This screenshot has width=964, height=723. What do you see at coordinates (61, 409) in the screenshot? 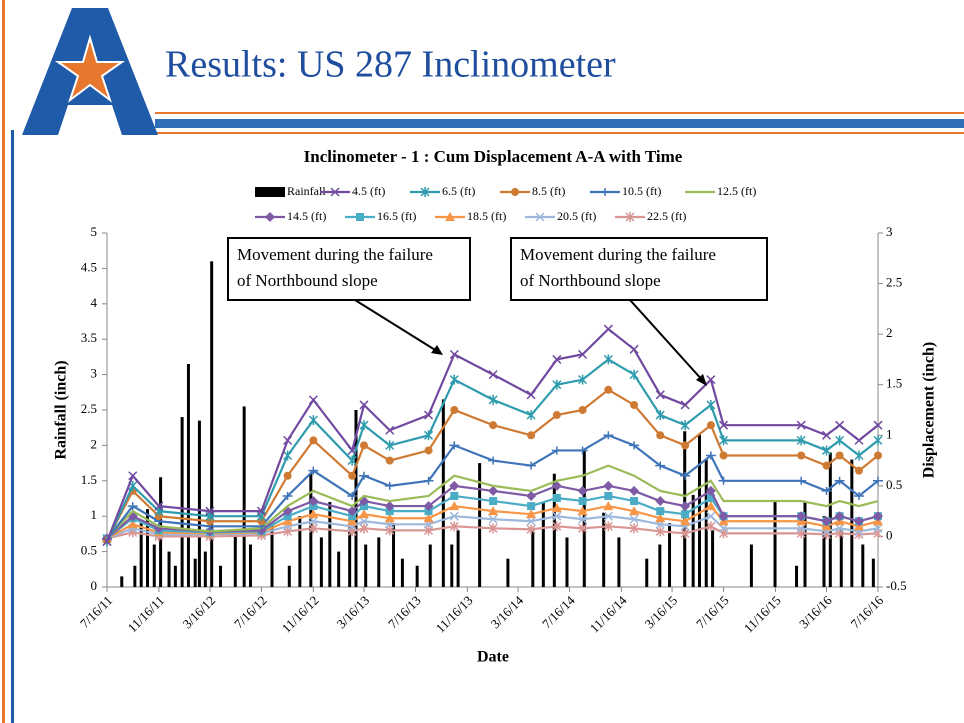
I see `y-axis-title: Rainfall (inch)` at bounding box center [61, 409].